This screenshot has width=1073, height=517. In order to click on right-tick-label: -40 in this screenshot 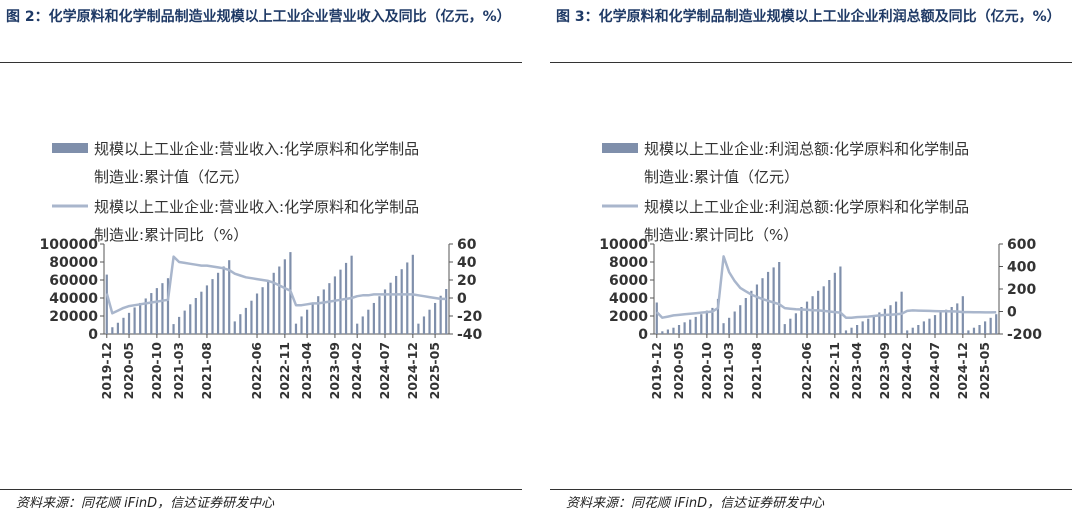, I will do `click(470, 335)`.